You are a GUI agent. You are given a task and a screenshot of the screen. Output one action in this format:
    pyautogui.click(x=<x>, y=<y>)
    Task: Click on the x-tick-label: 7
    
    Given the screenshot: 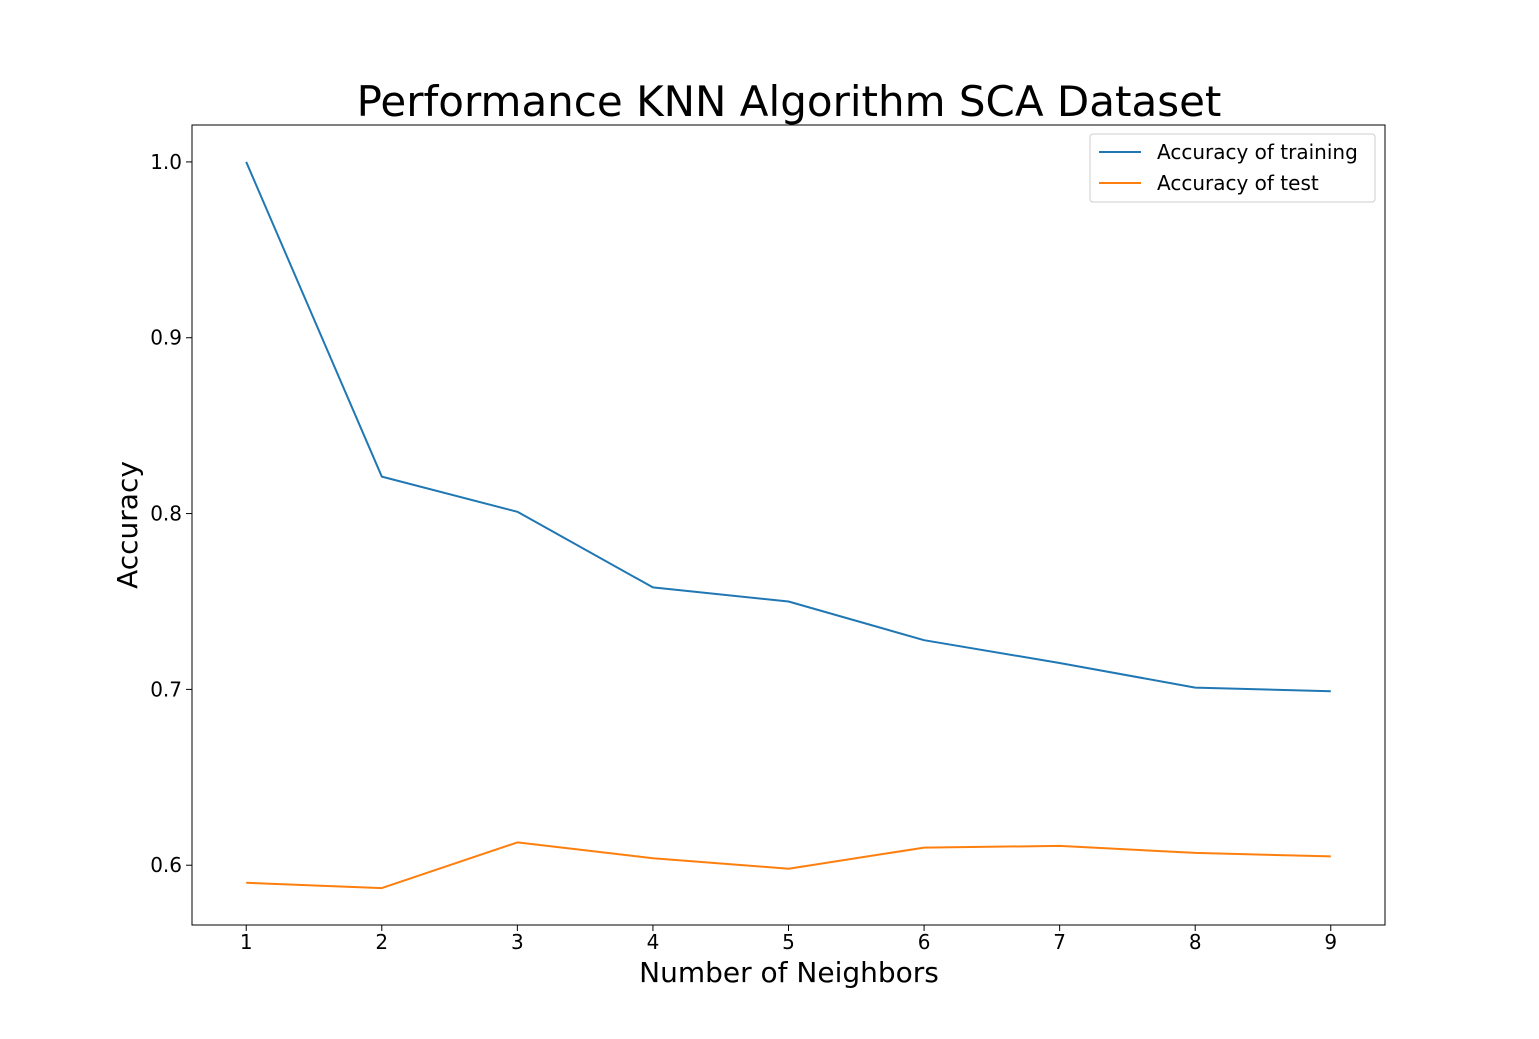 What is the action you would take?
    pyautogui.click(x=1059, y=942)
    